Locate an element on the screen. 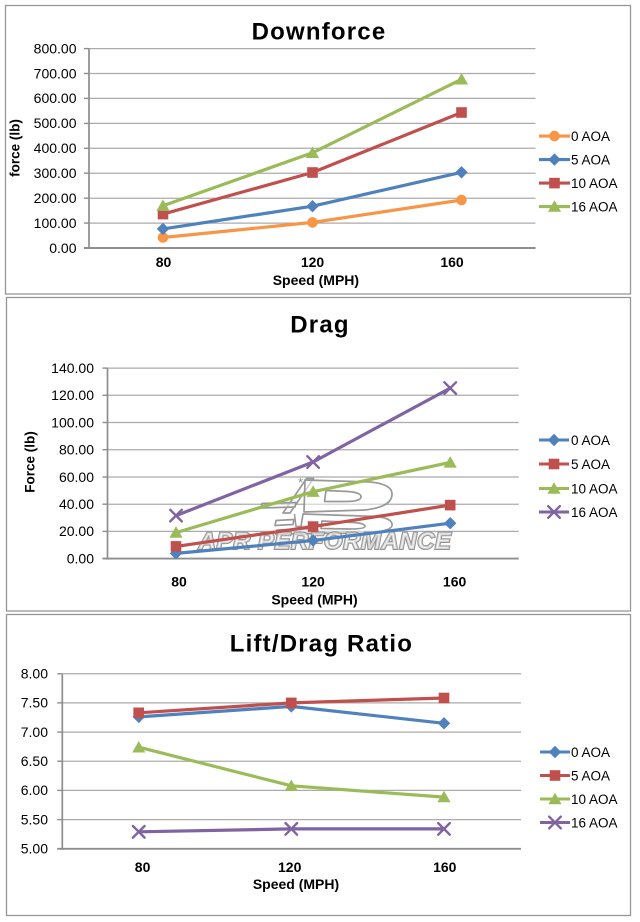  svg-text: 20.00 is located at coordinates (76, 531).